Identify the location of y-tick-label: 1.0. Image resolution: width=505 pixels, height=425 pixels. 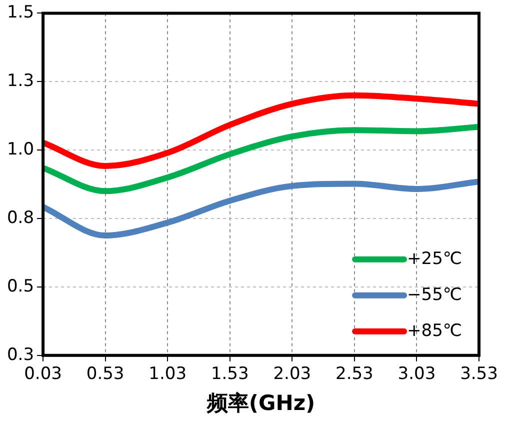
(20, 150).